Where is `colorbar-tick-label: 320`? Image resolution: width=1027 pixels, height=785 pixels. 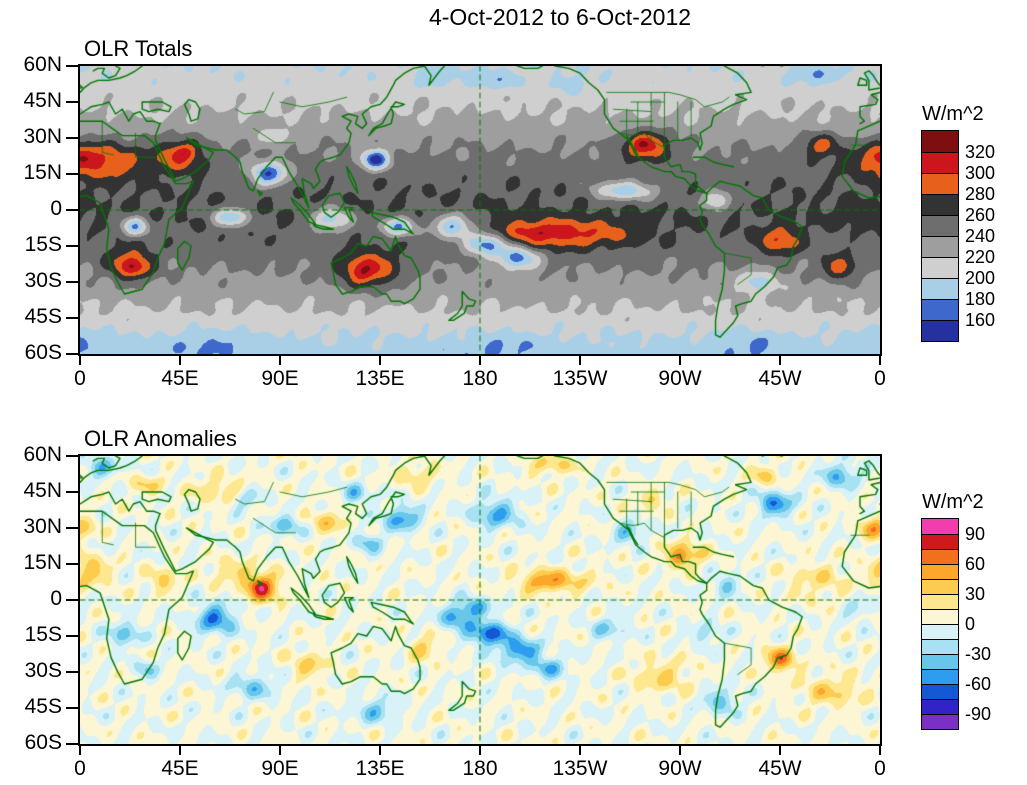 colorbar-tick-label: 320 is located at coordinates (980, 152).